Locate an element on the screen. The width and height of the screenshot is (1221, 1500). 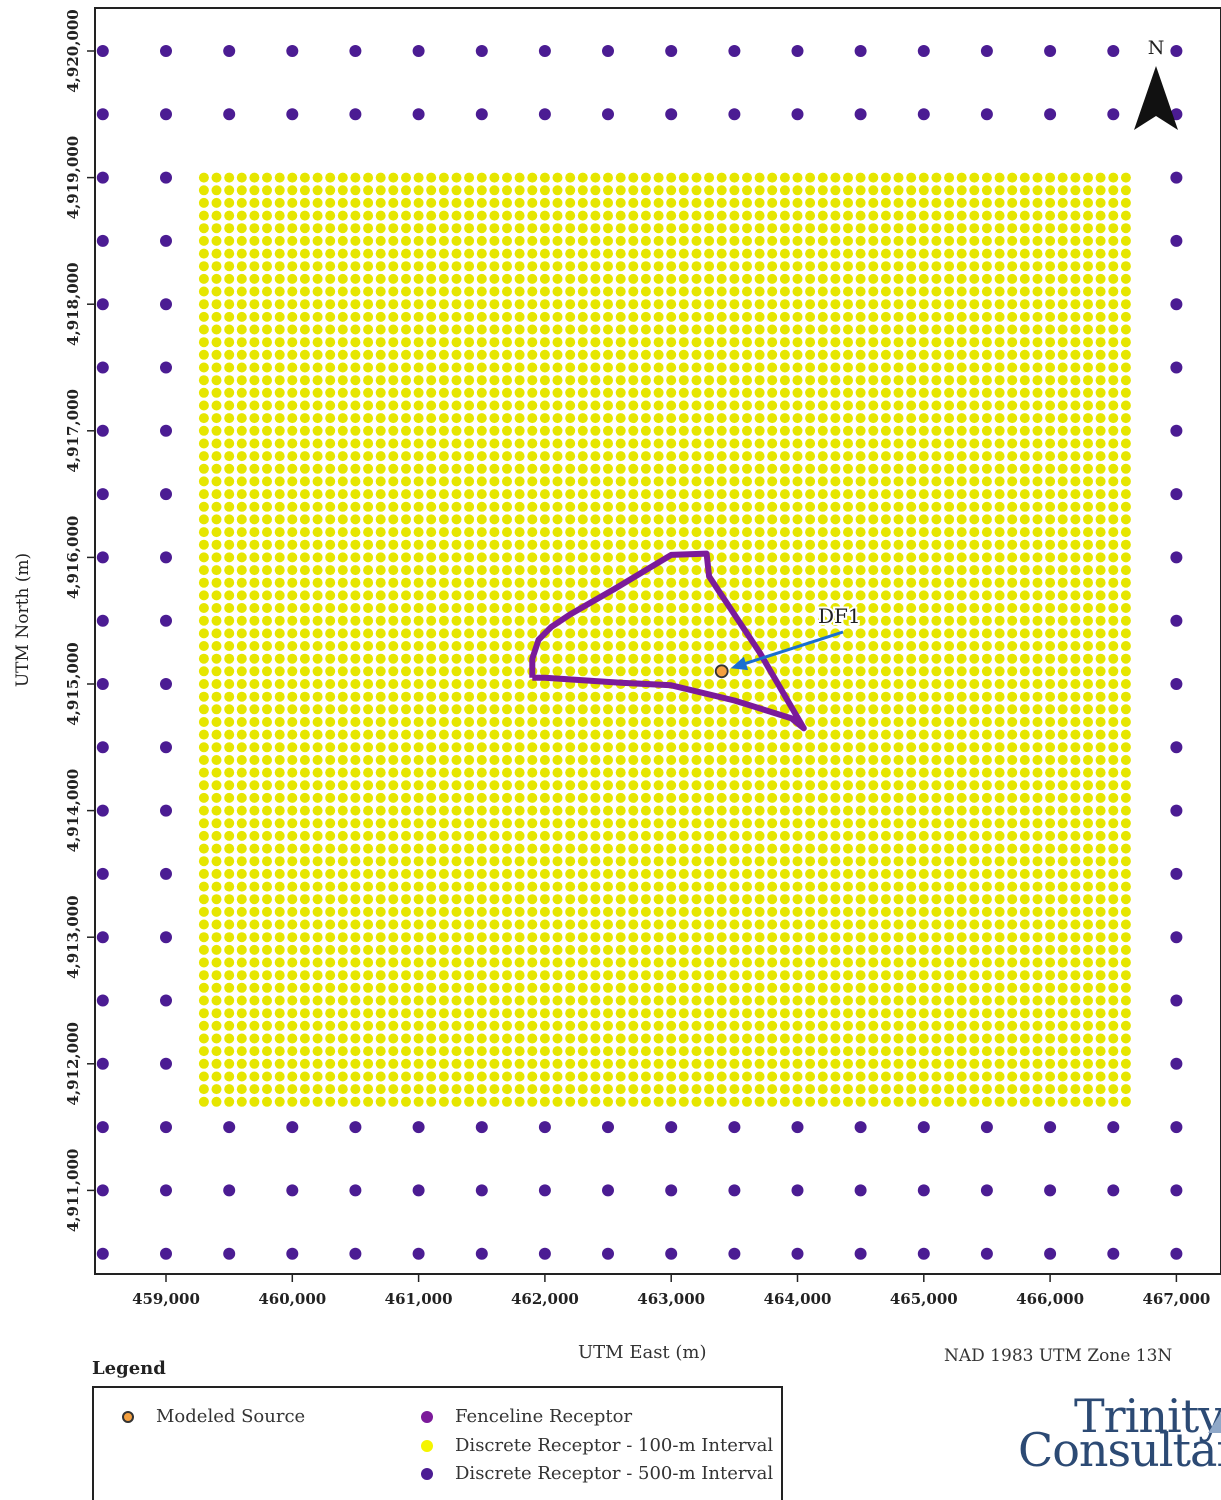
receptor-500m-point is located at coordinates (166, 1063).